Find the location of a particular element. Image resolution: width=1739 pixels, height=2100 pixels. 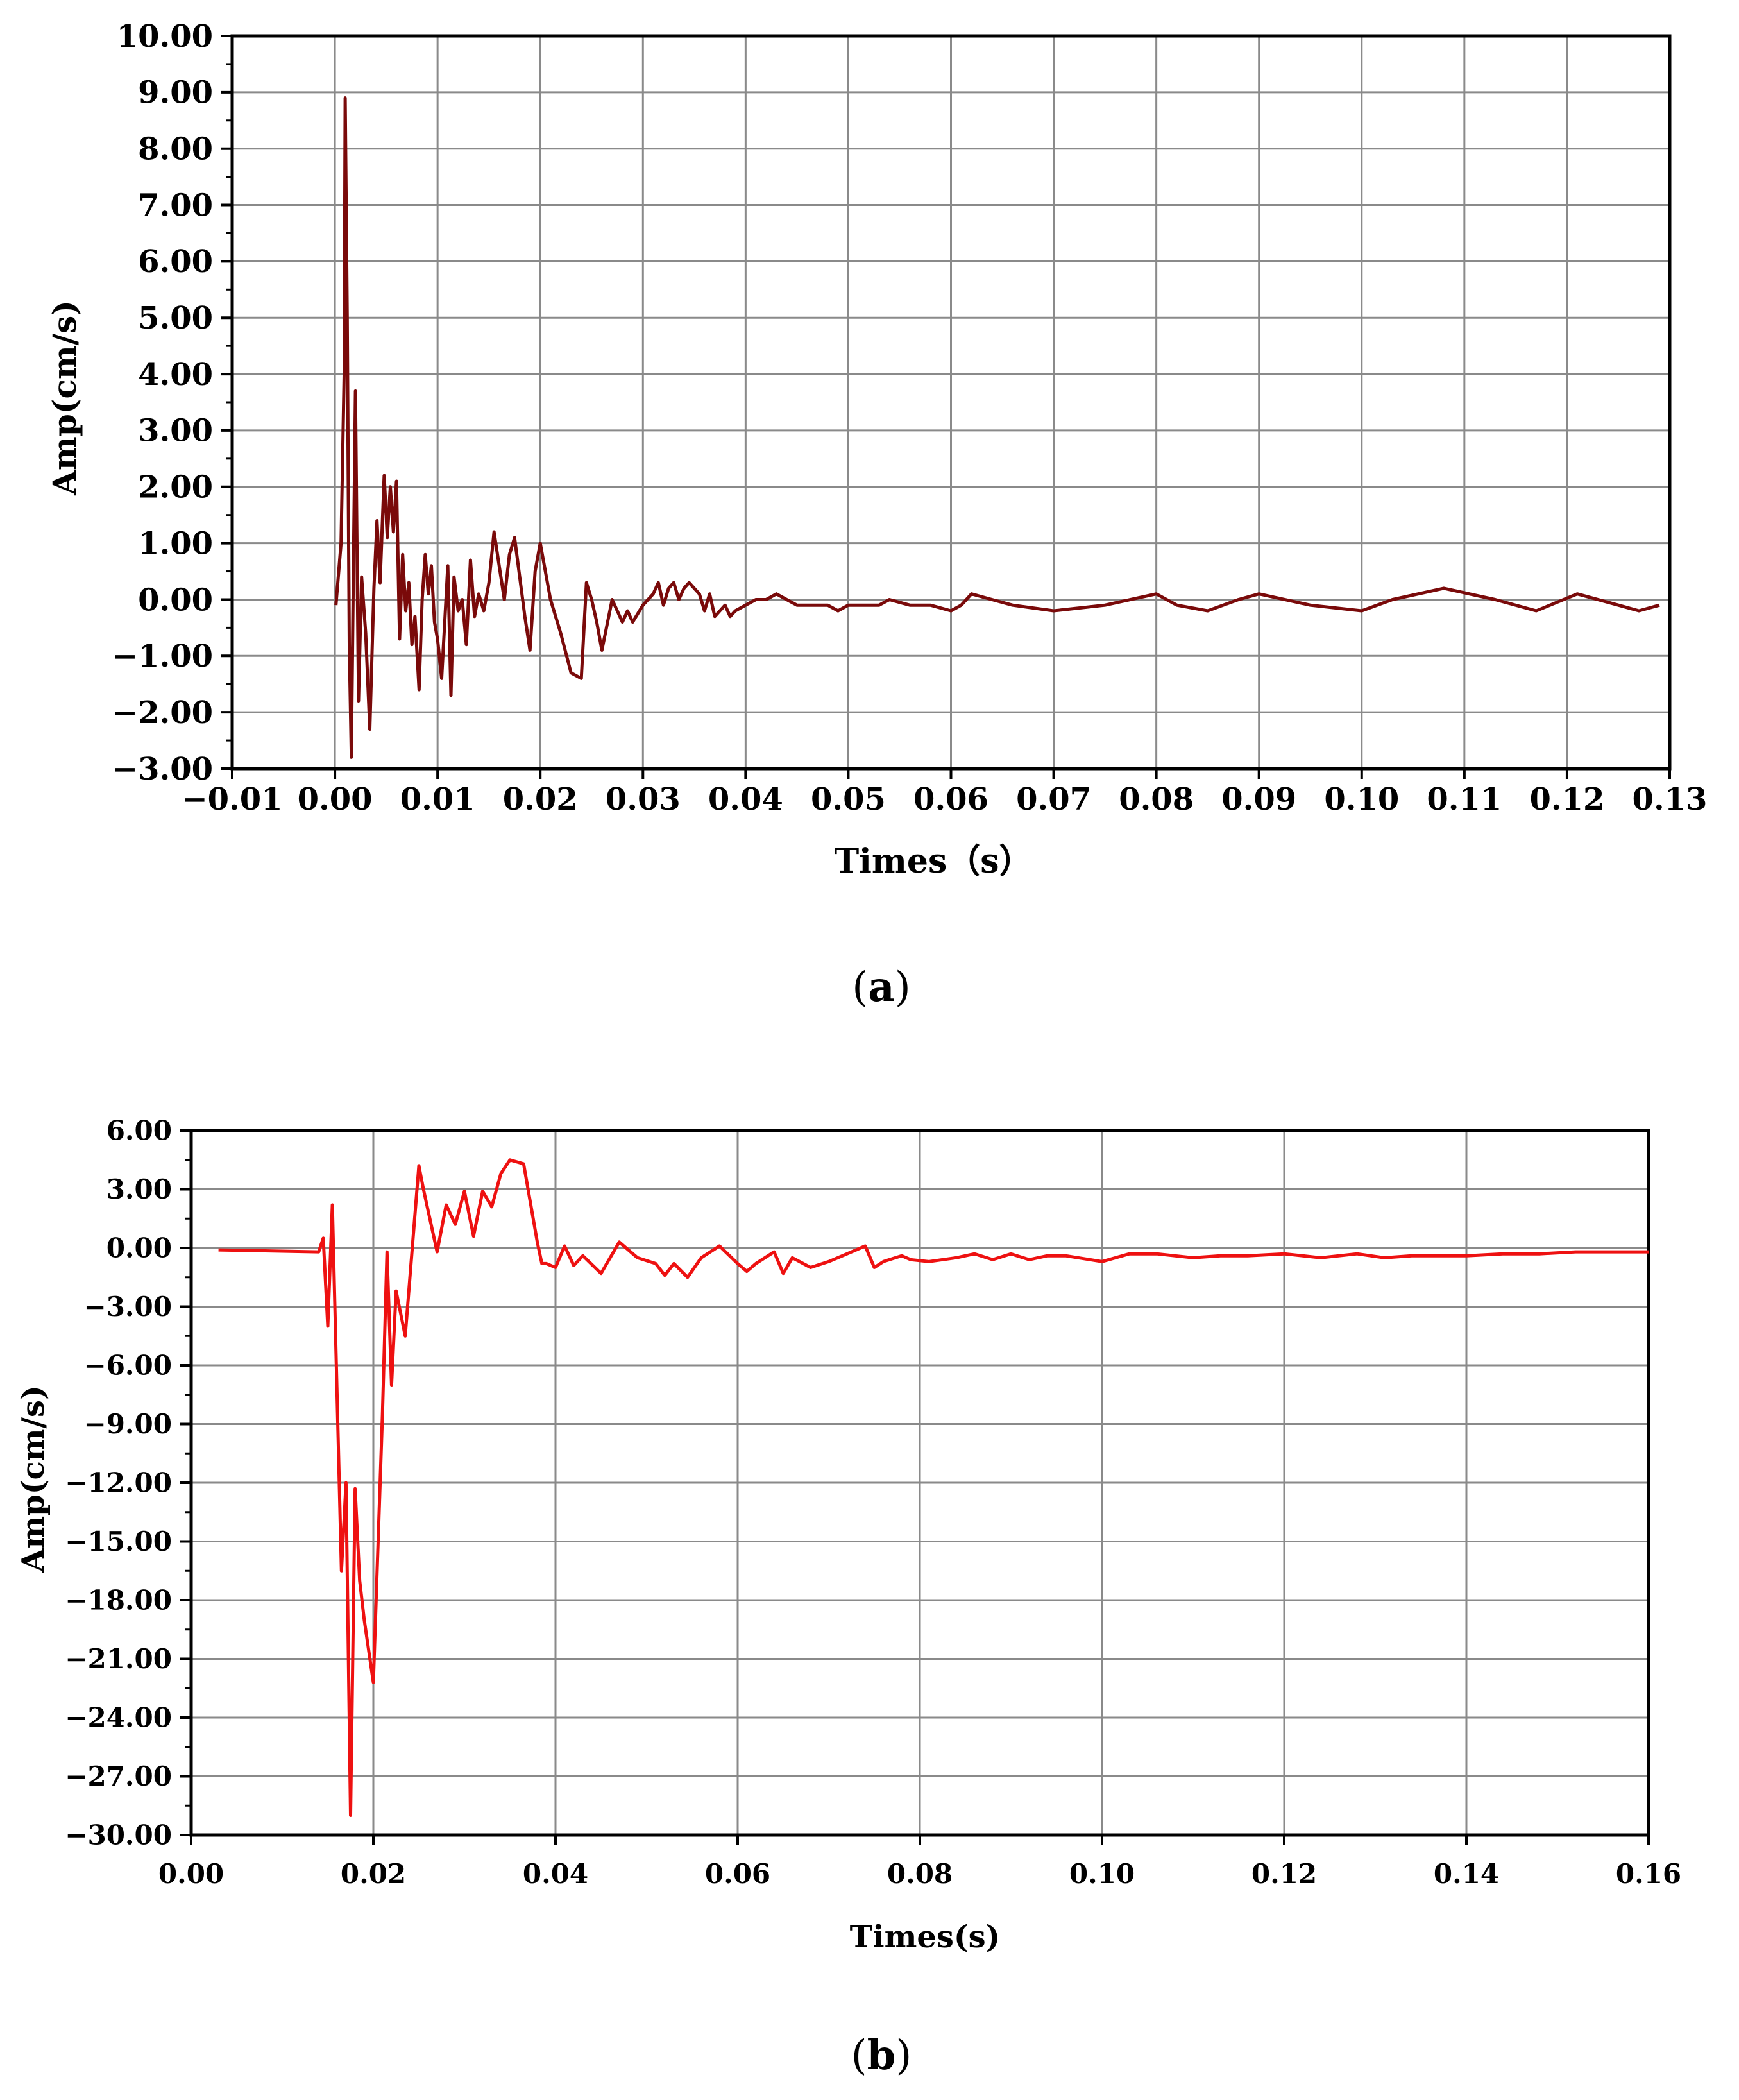

y-tick-label: −30.00 is located at coordinates (118, 1835).